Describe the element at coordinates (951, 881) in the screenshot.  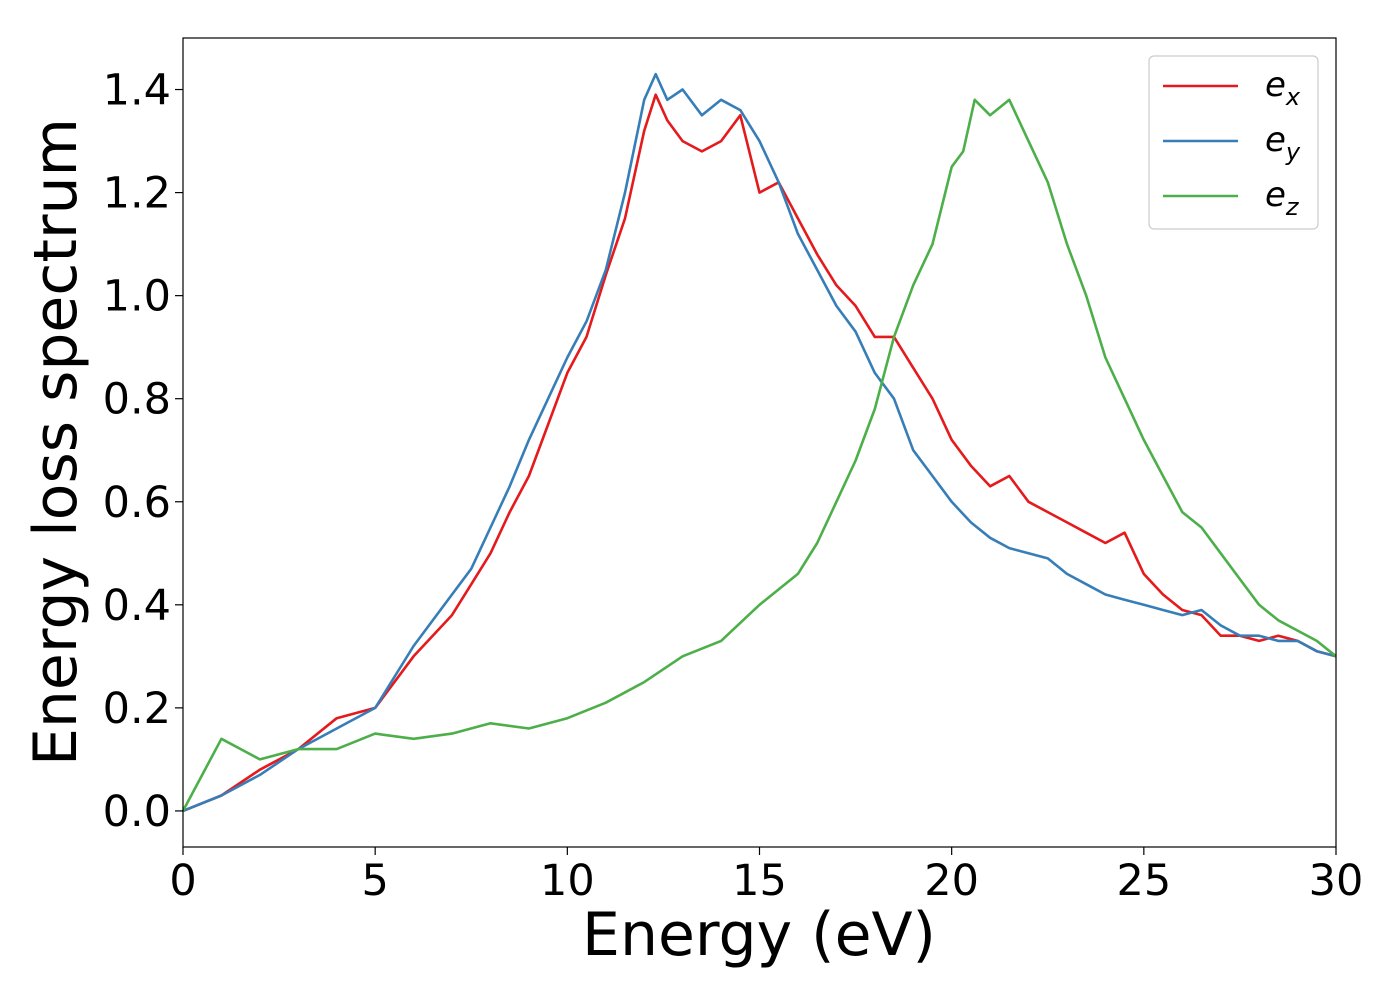
I see `x-tick-label: 20` at that location.